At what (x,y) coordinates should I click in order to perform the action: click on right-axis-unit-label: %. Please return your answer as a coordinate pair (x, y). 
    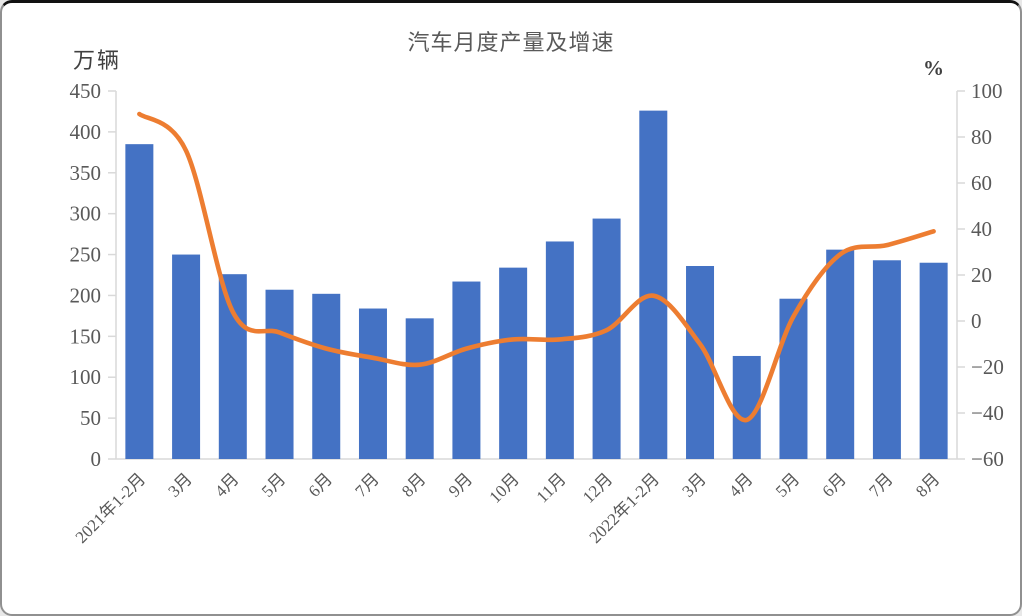
    Looking at the image, I should click on (933, 68).